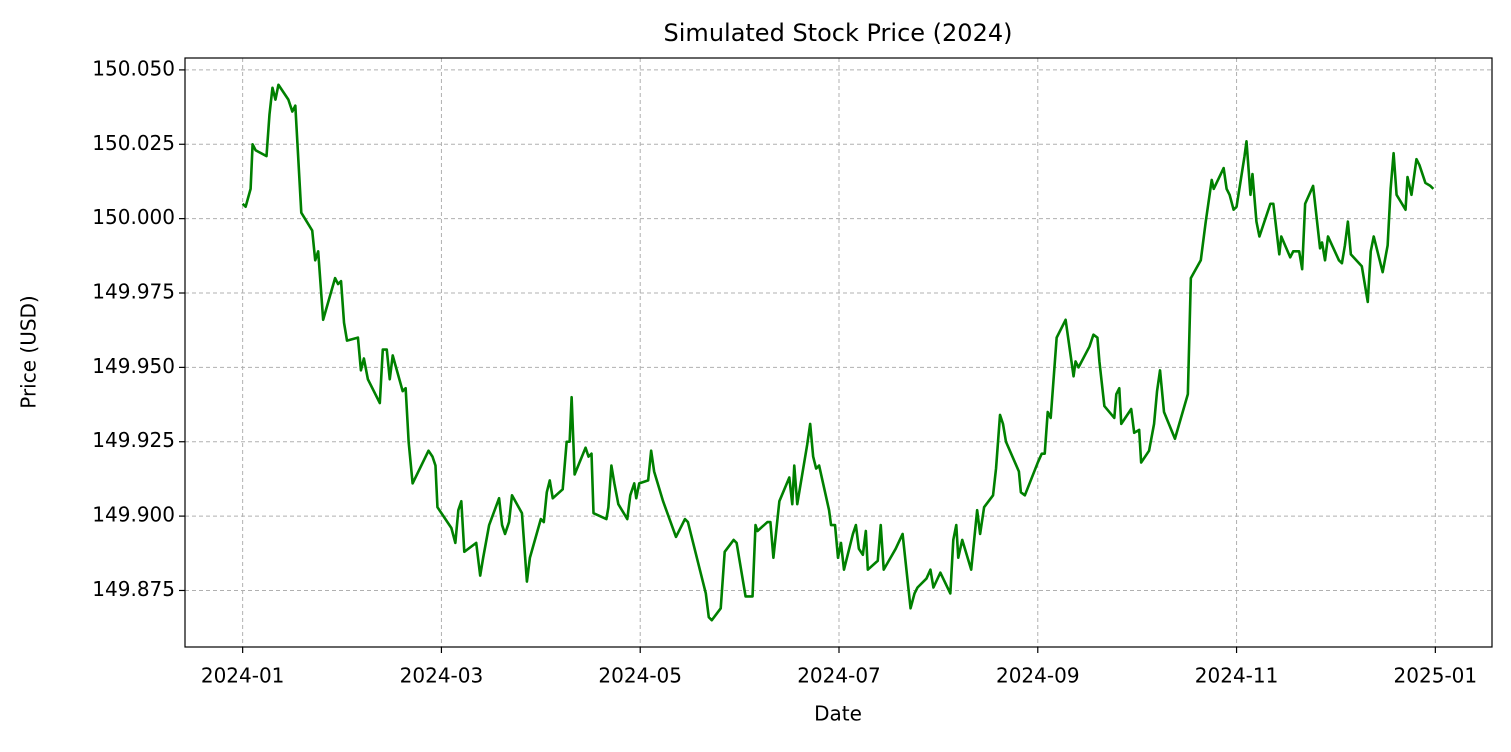 Image resolution: width=1511 pixels, height=752 pixels. What do you see at coordinates (640, 676) in the screenshot?
I see `x-tick-label: 2024-05` at bounding box center [640, 676].